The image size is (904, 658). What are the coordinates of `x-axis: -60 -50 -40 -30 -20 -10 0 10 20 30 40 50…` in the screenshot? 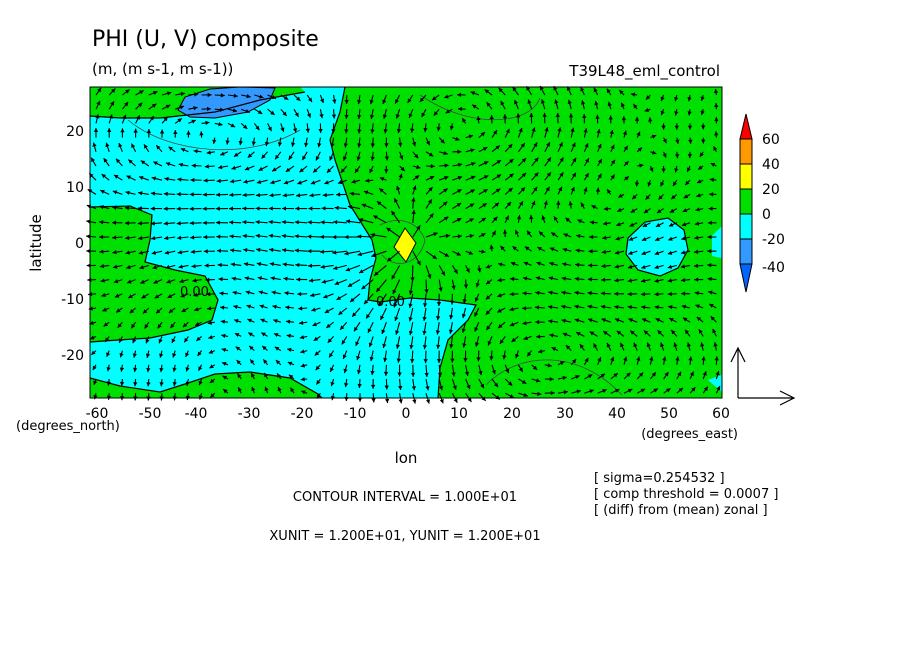 It's located at (408, 414).